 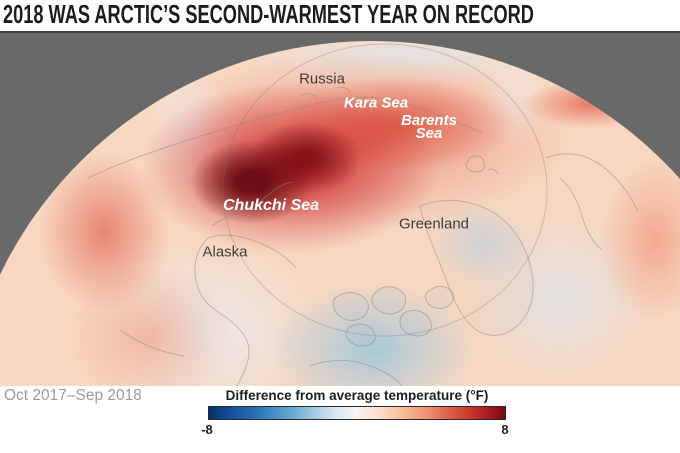 I want to click on map-label-alaska: Alaska, so click(x=225, y=252).